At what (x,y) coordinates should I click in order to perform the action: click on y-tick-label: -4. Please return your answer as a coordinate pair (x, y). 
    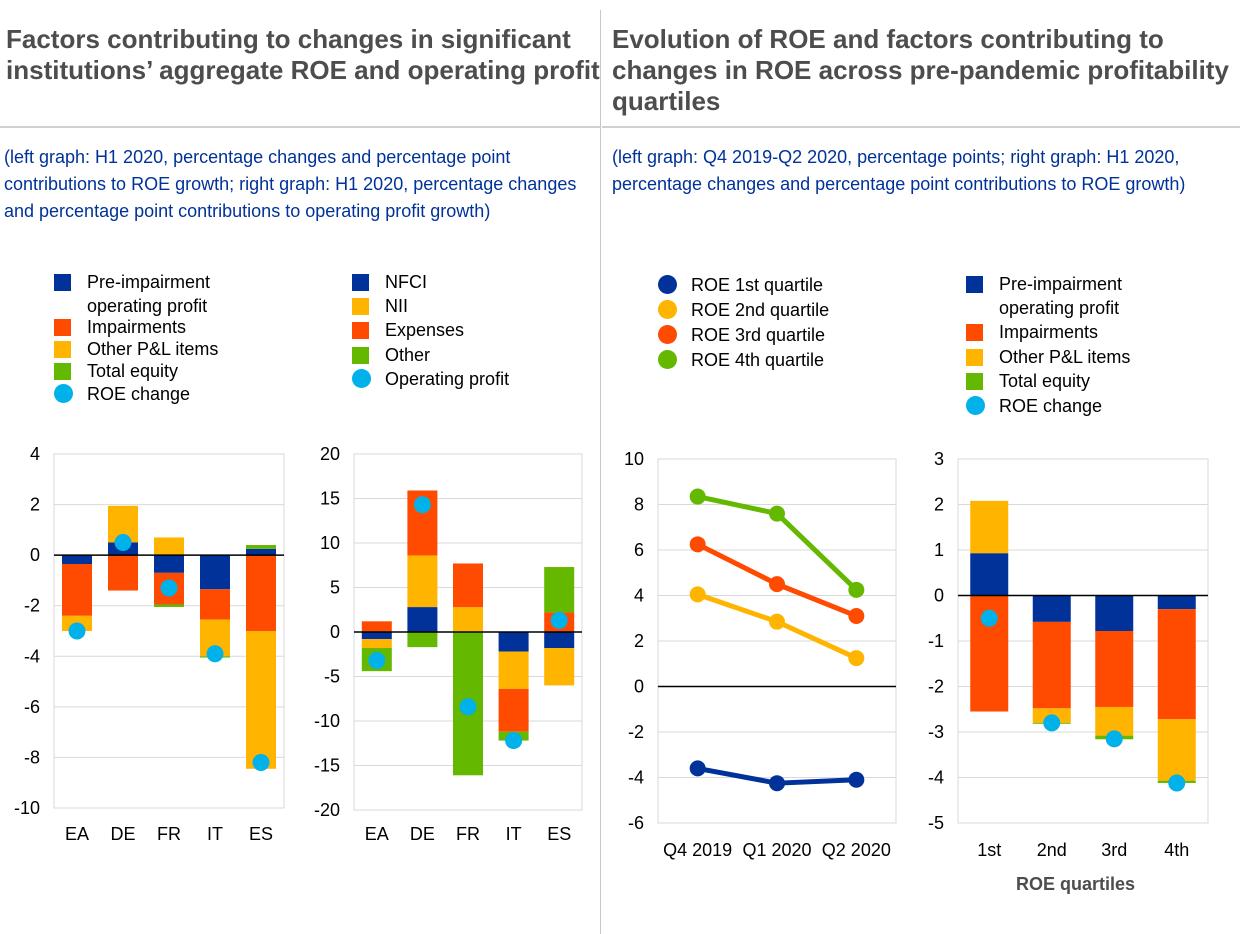
    Looking at the image, I should click on (936, 778).